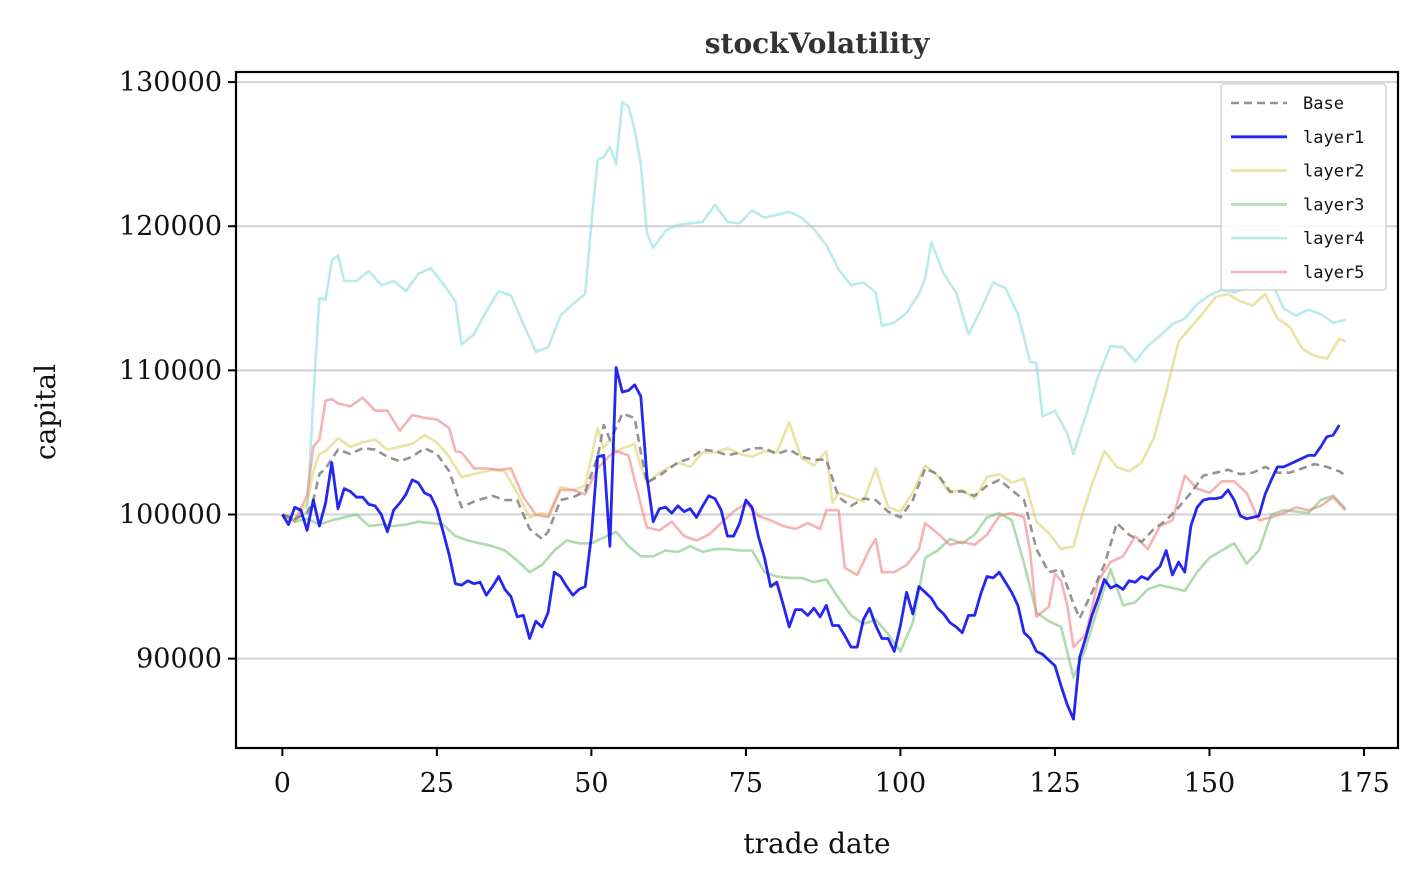  I want to click on legend-box, so click(1303, 187).